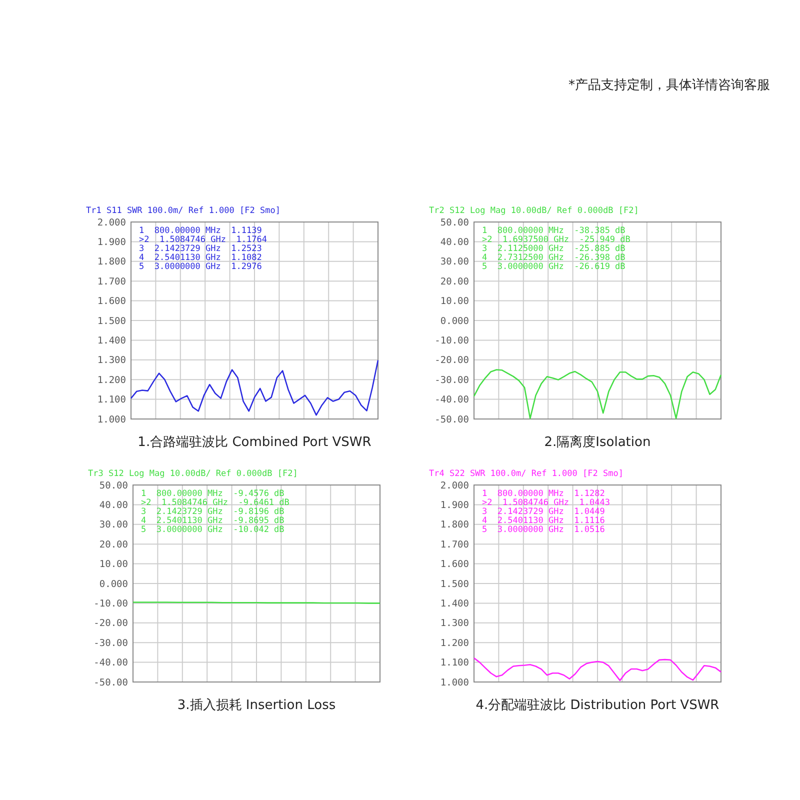  What do you see at coordinates (598, 705) in the screenshot?
I see `x-axis-title: 4.分配端驻波比 Distribution Port VSWR` at bounding box center [598, 705].